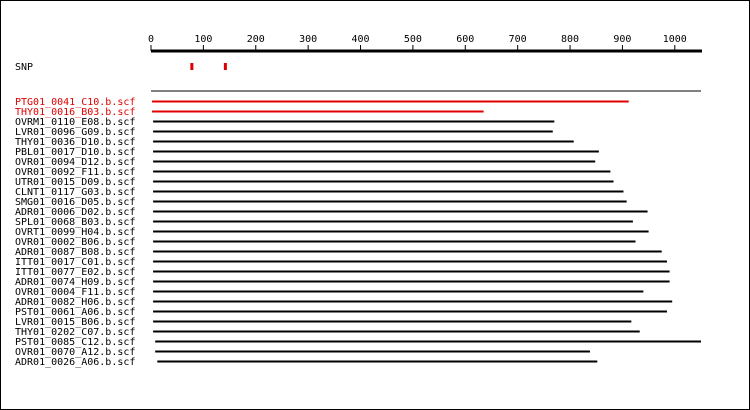 The height and width of the screenshot is (410, 750). I want to click on read-label: THY01_0036_D10.b.scf, so click(75, 142).